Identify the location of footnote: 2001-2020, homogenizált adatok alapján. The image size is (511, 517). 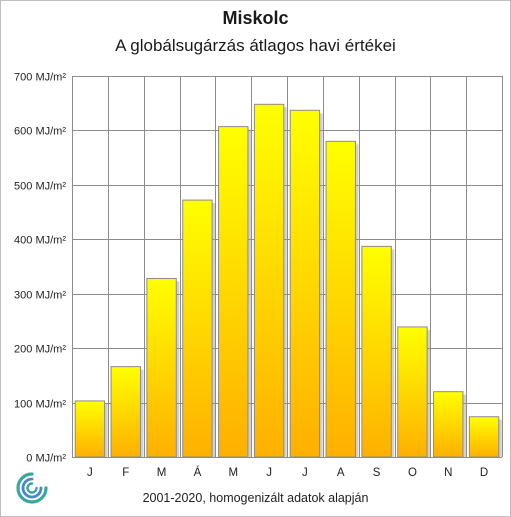
(255, 498).